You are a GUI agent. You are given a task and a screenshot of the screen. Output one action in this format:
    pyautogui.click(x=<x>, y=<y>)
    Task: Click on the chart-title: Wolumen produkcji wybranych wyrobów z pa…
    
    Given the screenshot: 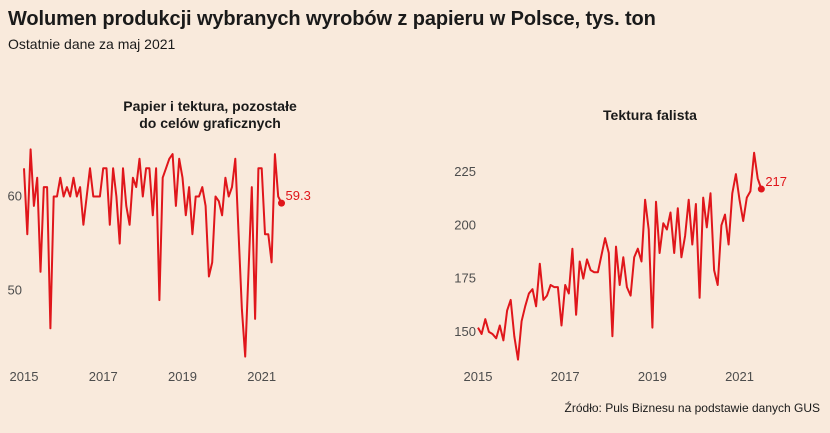 What is the action you would take?
    pyautogui.click(x=332, y=19)
    